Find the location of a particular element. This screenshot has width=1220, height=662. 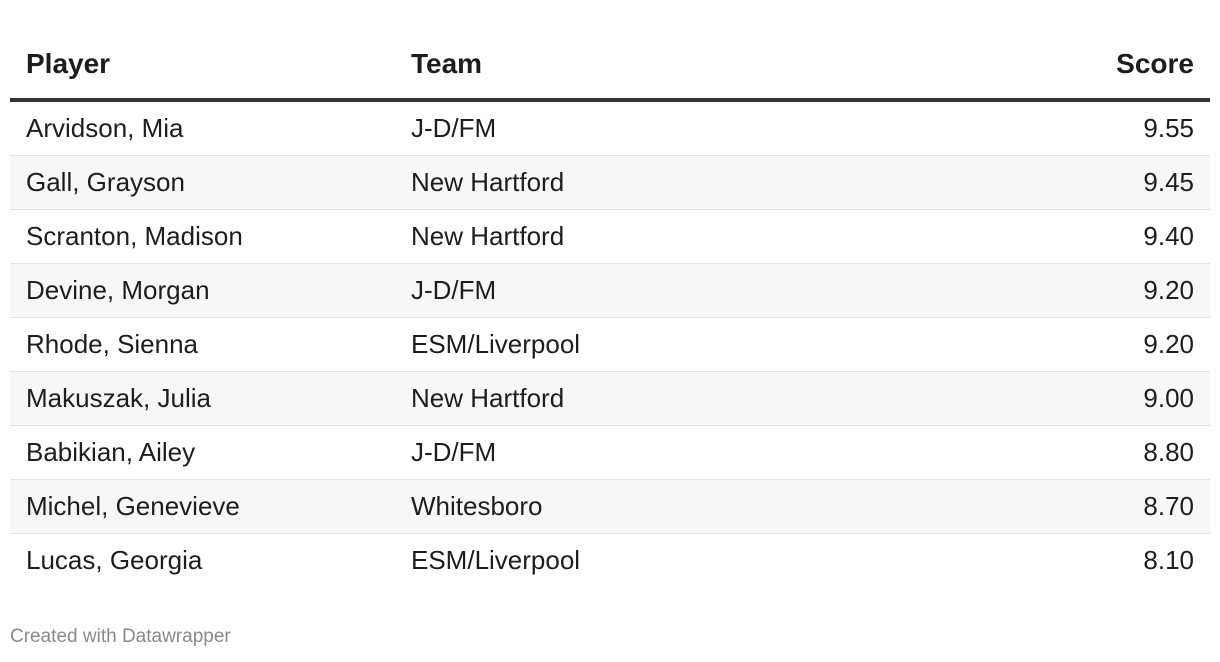

table-cell: 9.40 is located at coordinates (1066, 236).